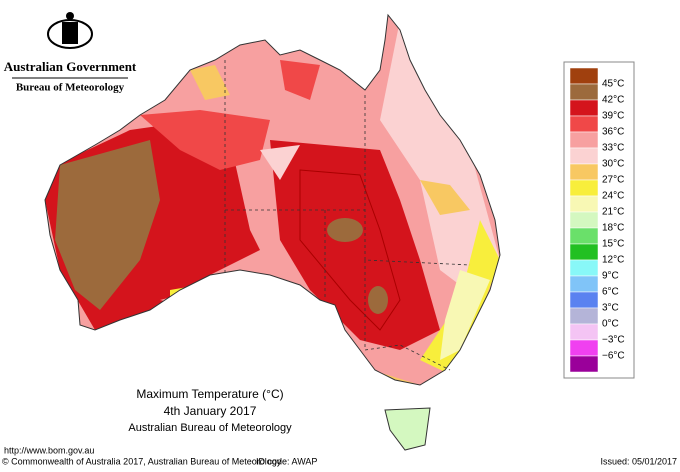 The height and width of the screenshot is (472, 680). What do you see at coordinates (613, 260) in the screenshot?
I see `legend-label: 12°C` at bounding box center [613, 260].